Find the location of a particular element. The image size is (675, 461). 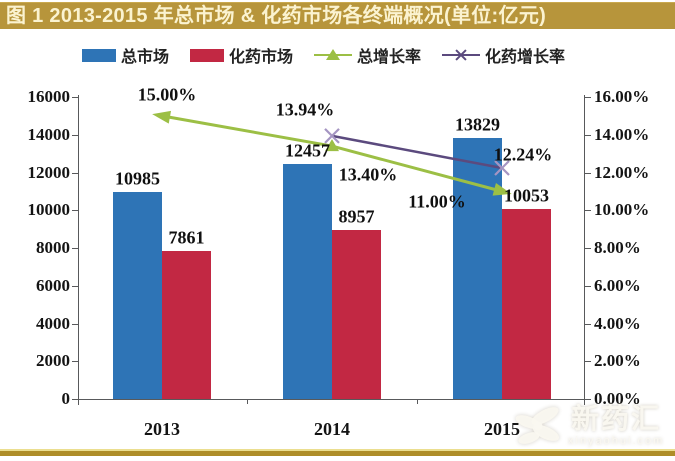

legend-label-3: 化药增长率 is located at coordinates (525, 57).